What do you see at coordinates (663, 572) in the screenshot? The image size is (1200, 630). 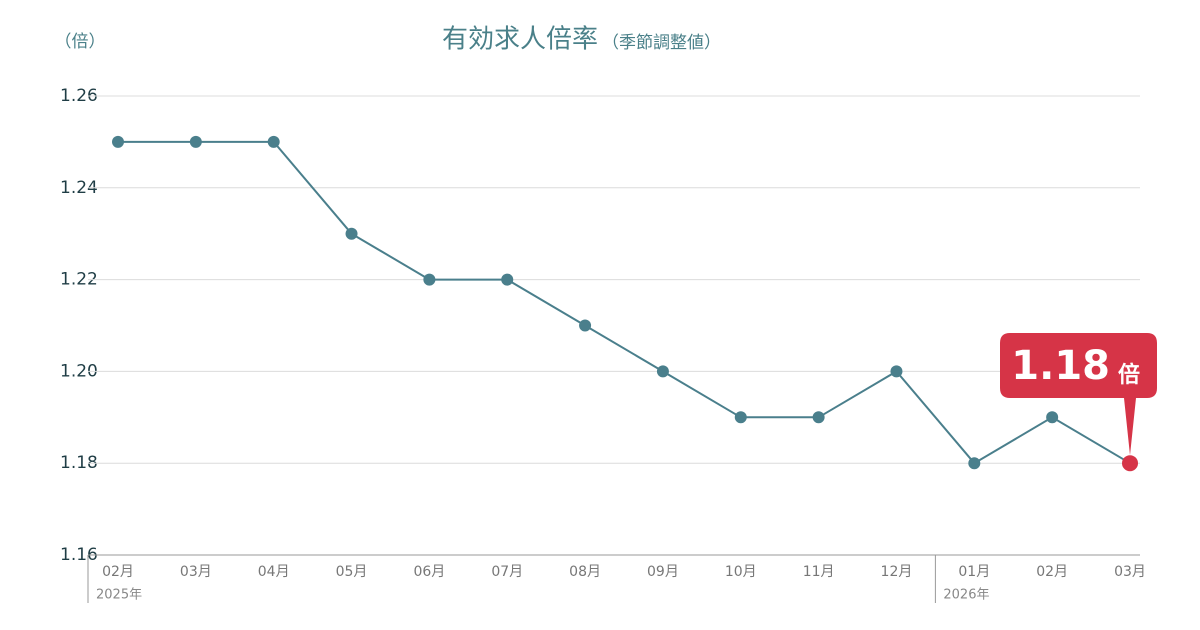 I see `x-tick-label: 09月` at bounding box center [663, 572].